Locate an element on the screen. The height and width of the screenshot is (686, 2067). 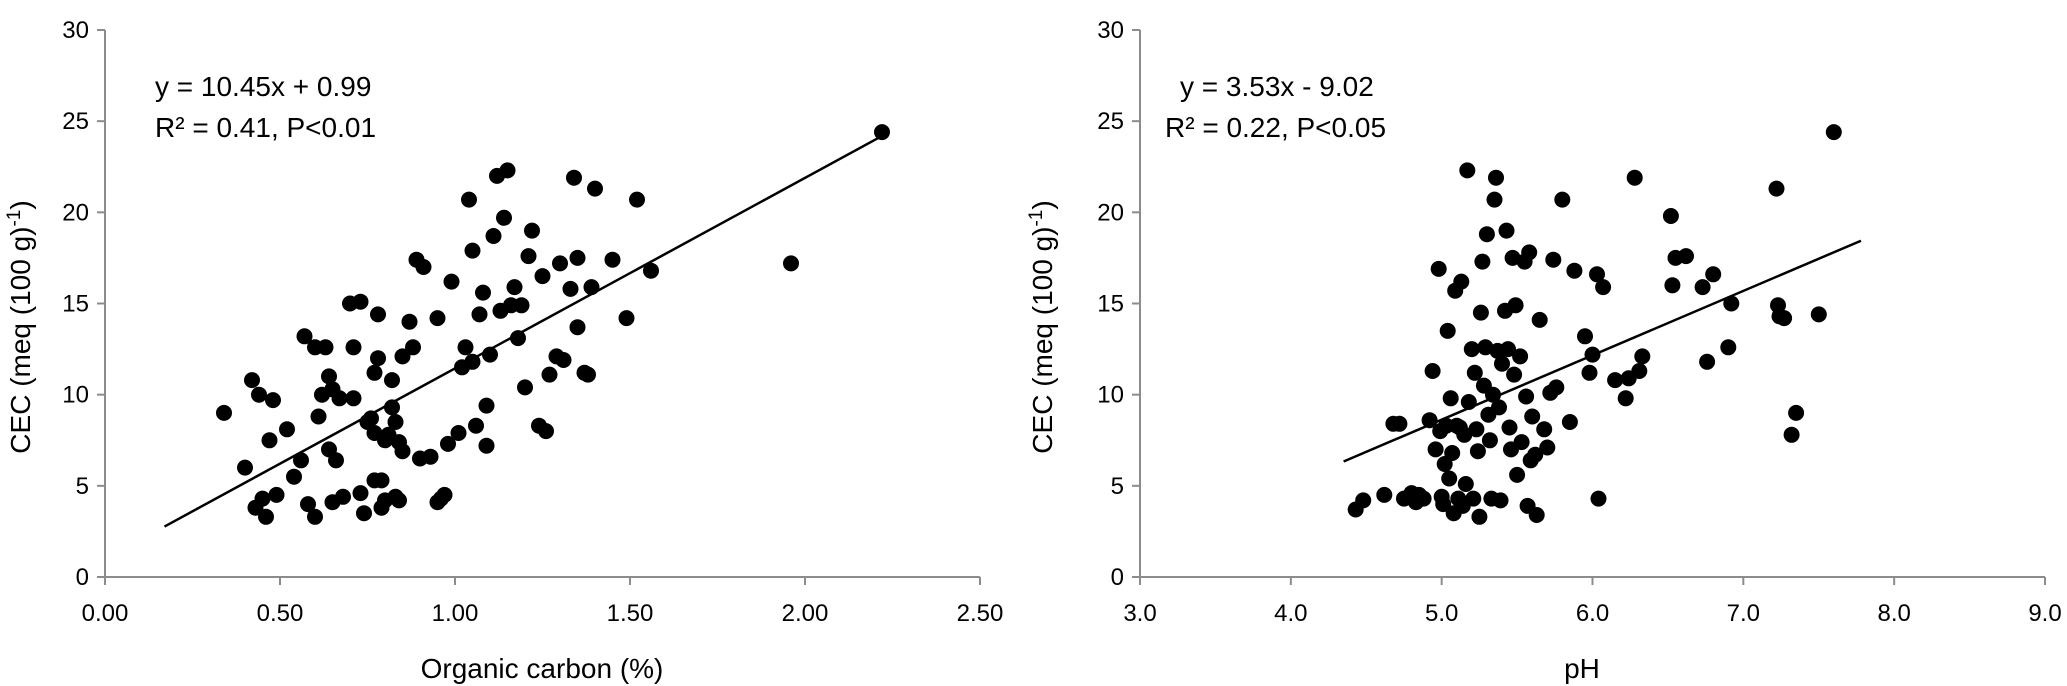
y-tick-label: 25 is located at coordinates (1110, 121).